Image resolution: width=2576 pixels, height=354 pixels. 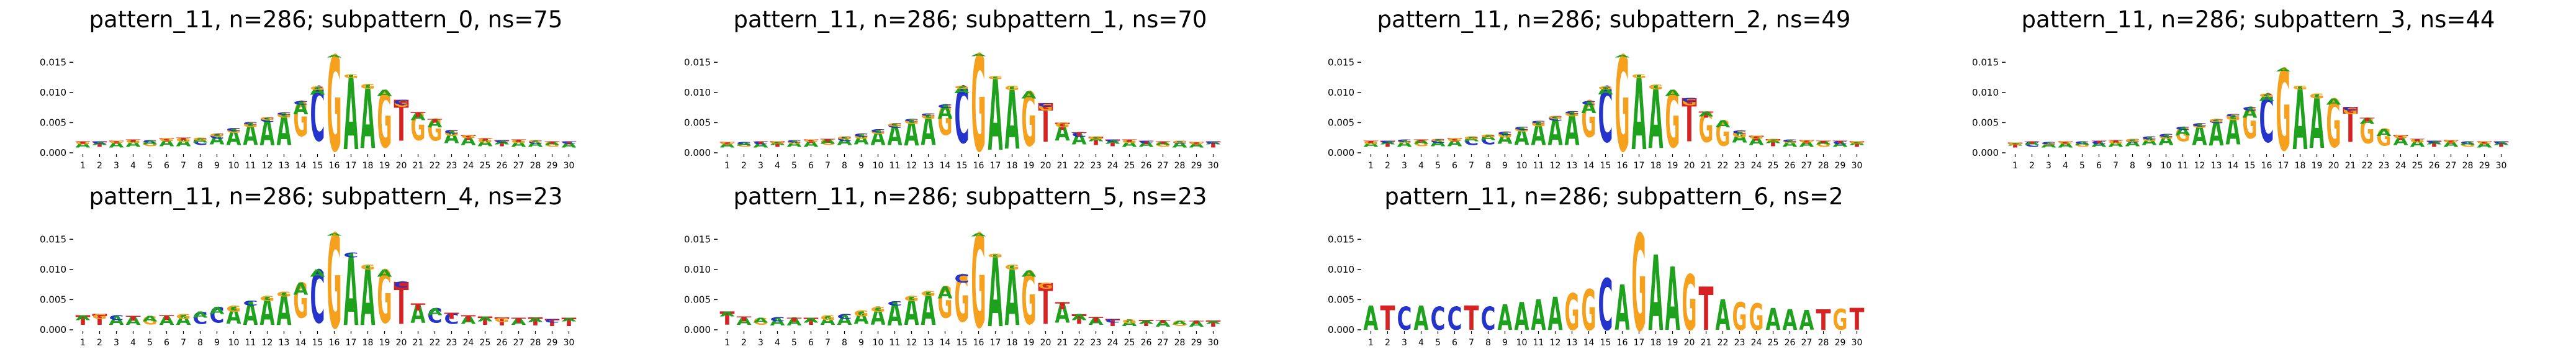 What do you see at coordinates (1538, 343) in the screenshot?
I see `x-tick-label: 11` at bounding box center [1538, 343].